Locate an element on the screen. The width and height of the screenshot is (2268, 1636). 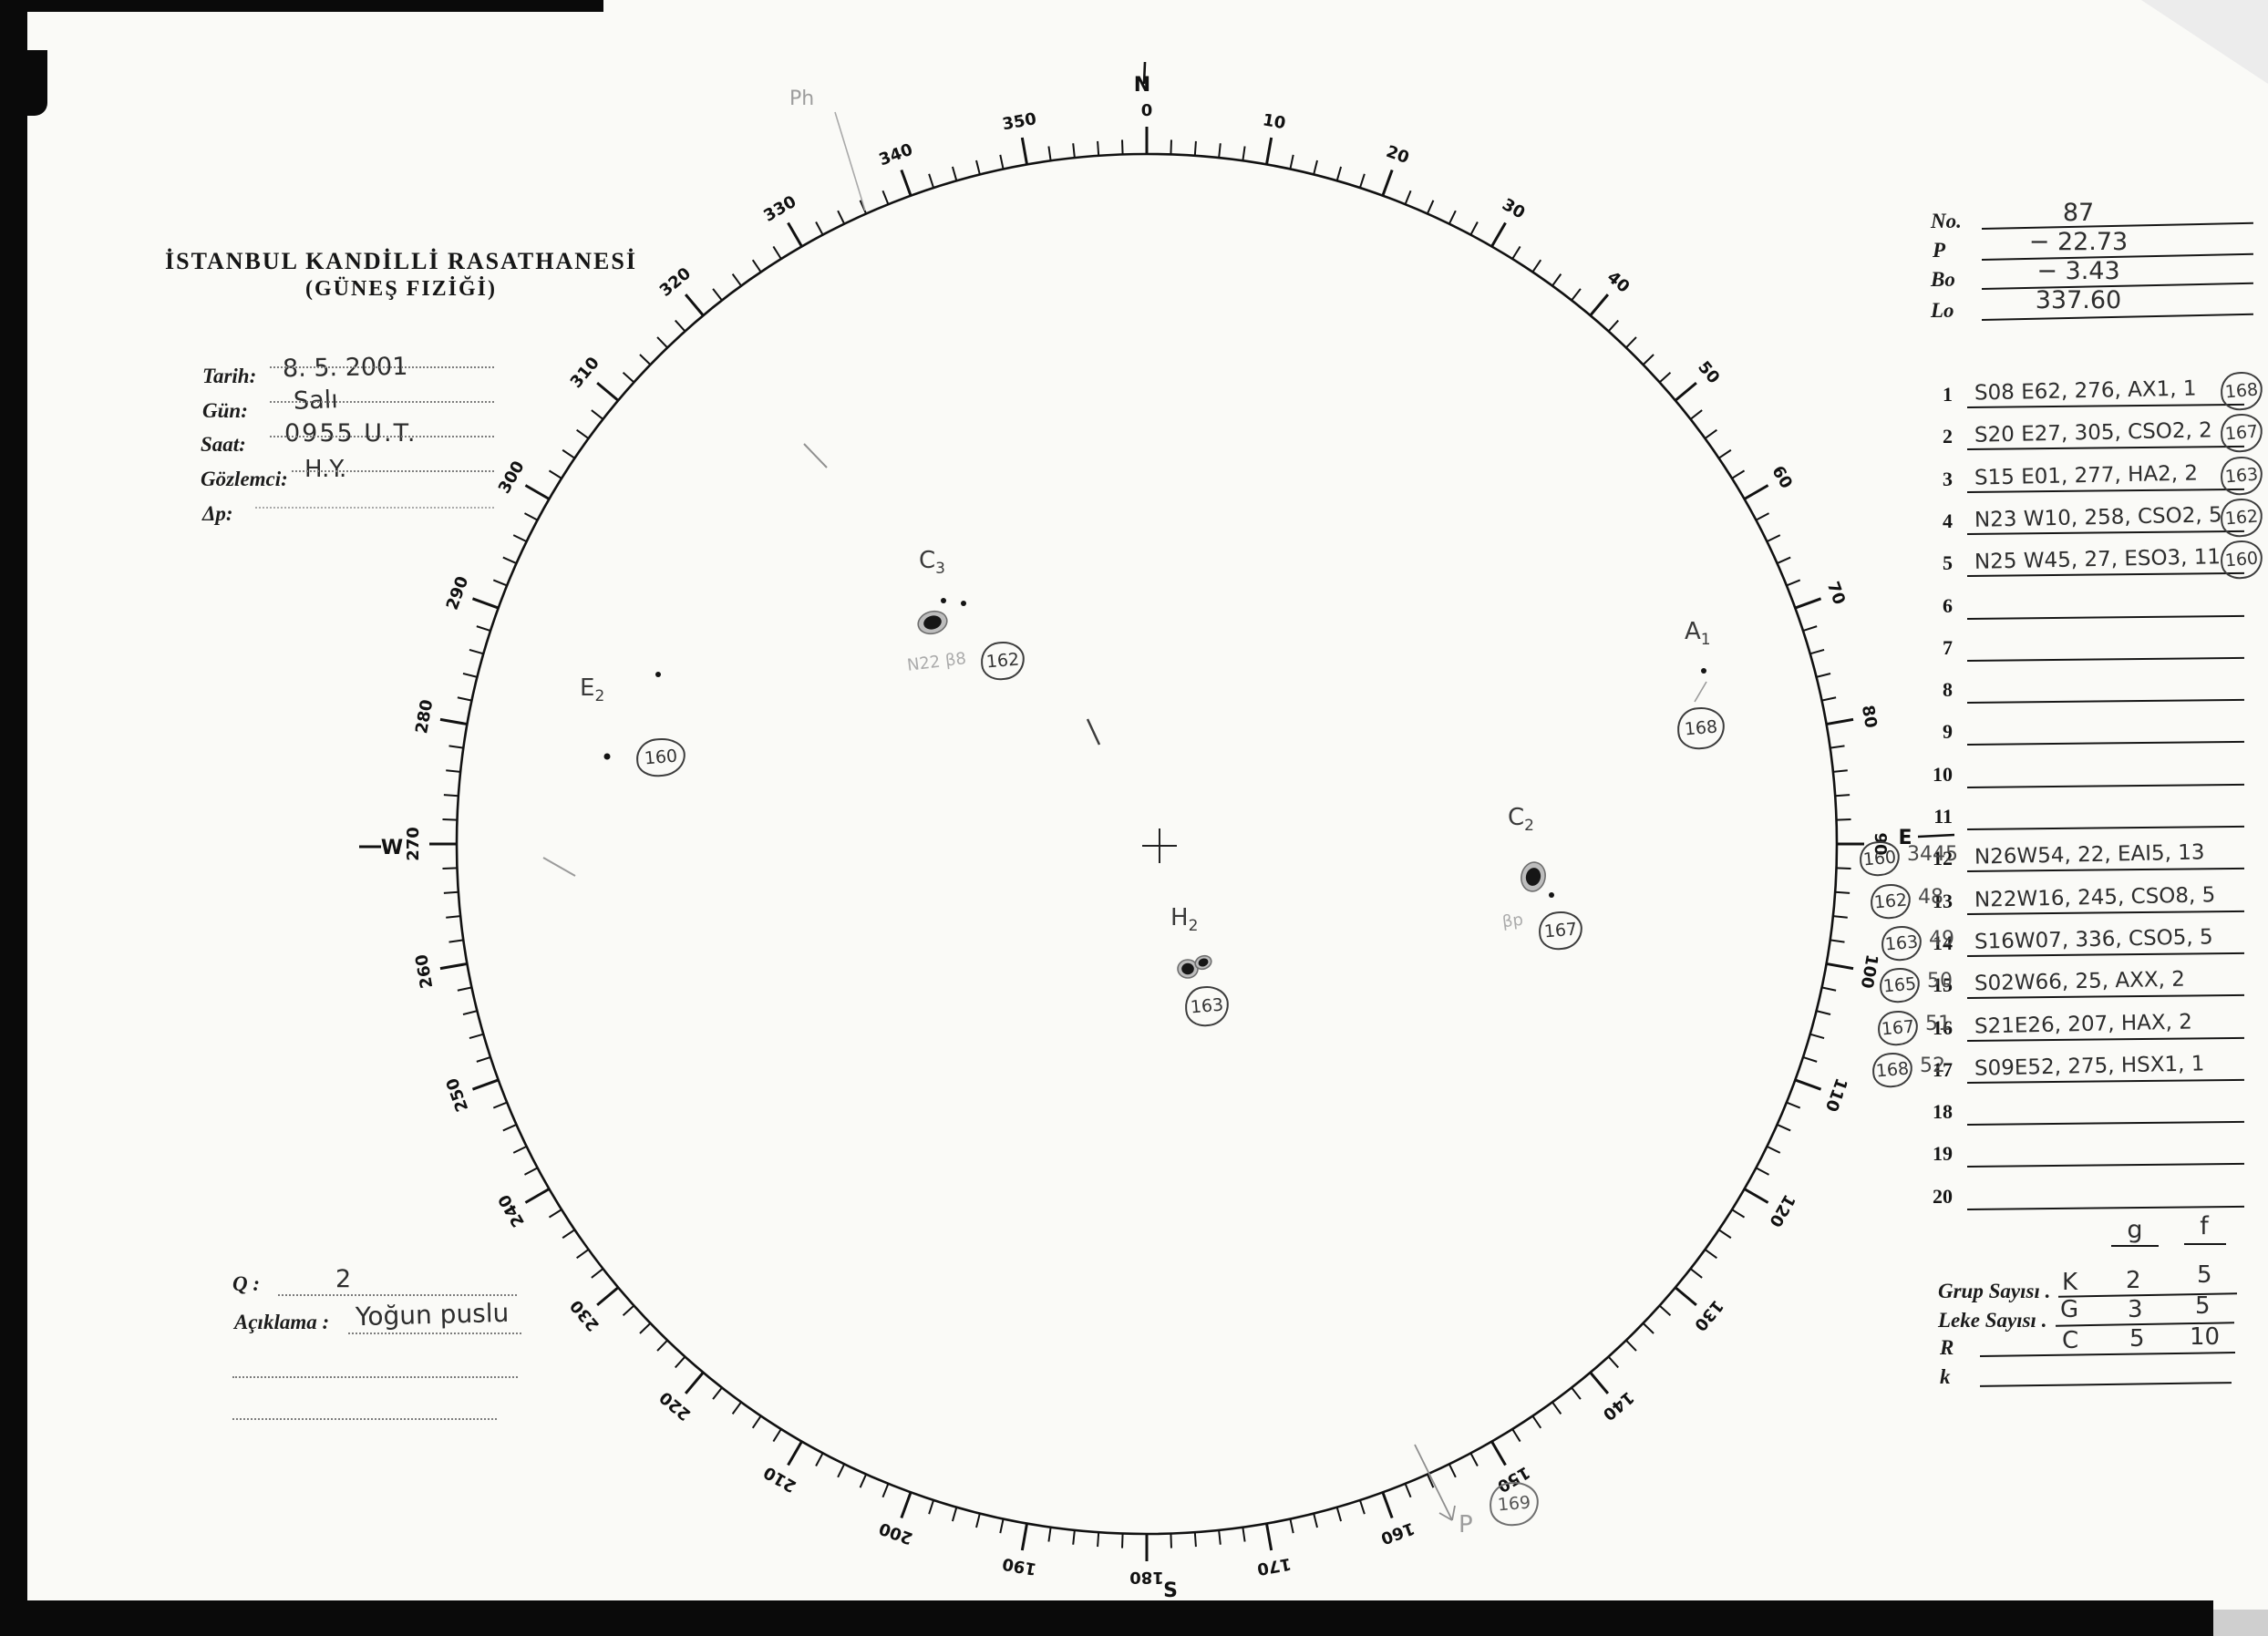
sunspot-group-label: C3 is located at coordinates (932, 563).